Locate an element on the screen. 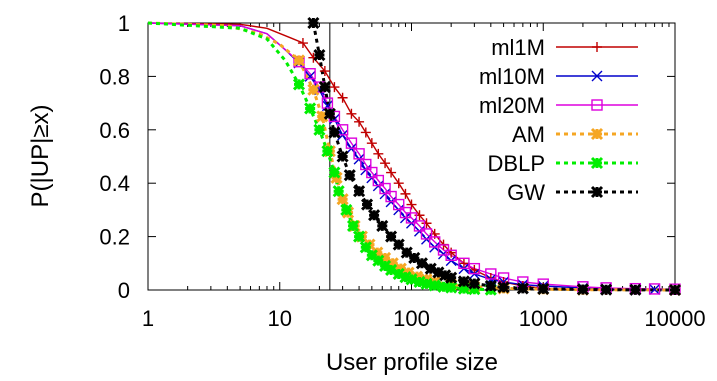 Image resolution: width=717 pixels, height=381 pixels. legend-label-ml20m: ml20M is located at coordinates (512, 105).